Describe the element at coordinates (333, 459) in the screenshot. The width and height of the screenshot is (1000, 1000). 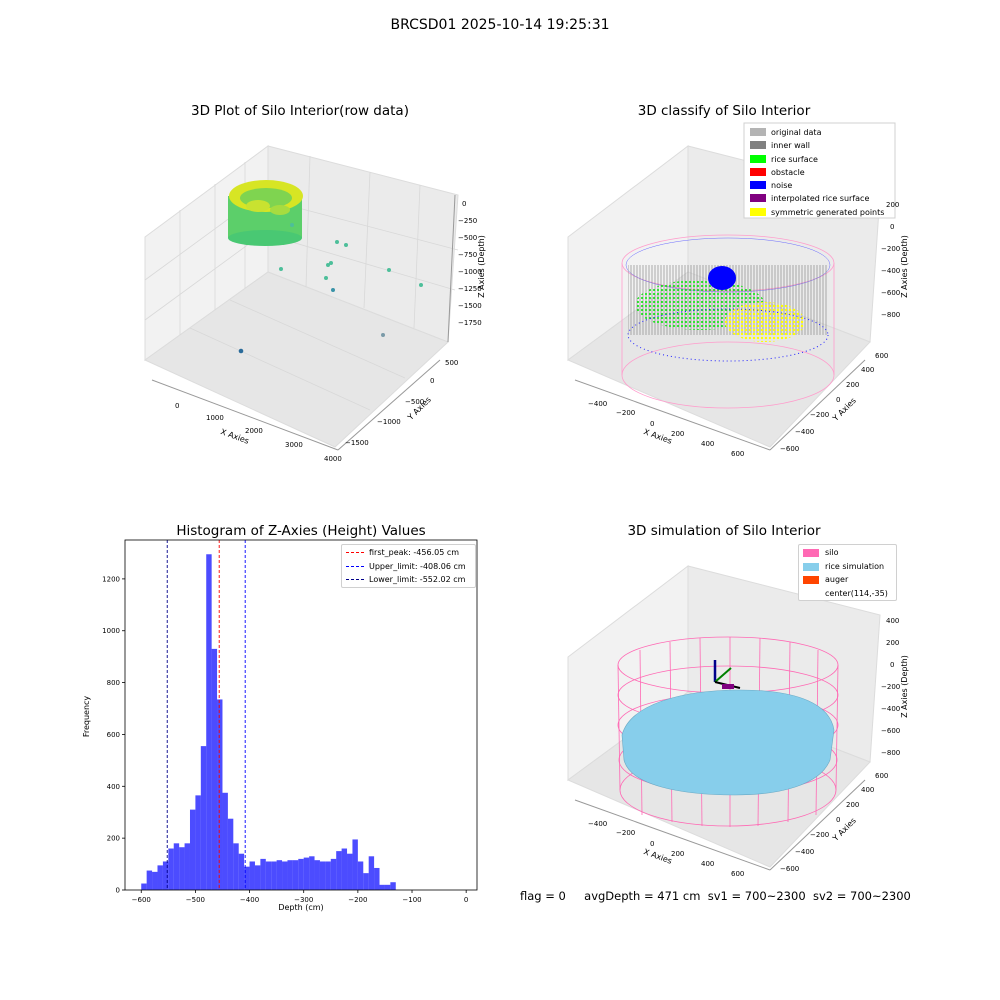
I see `raw-xtick: 4000` at that location.